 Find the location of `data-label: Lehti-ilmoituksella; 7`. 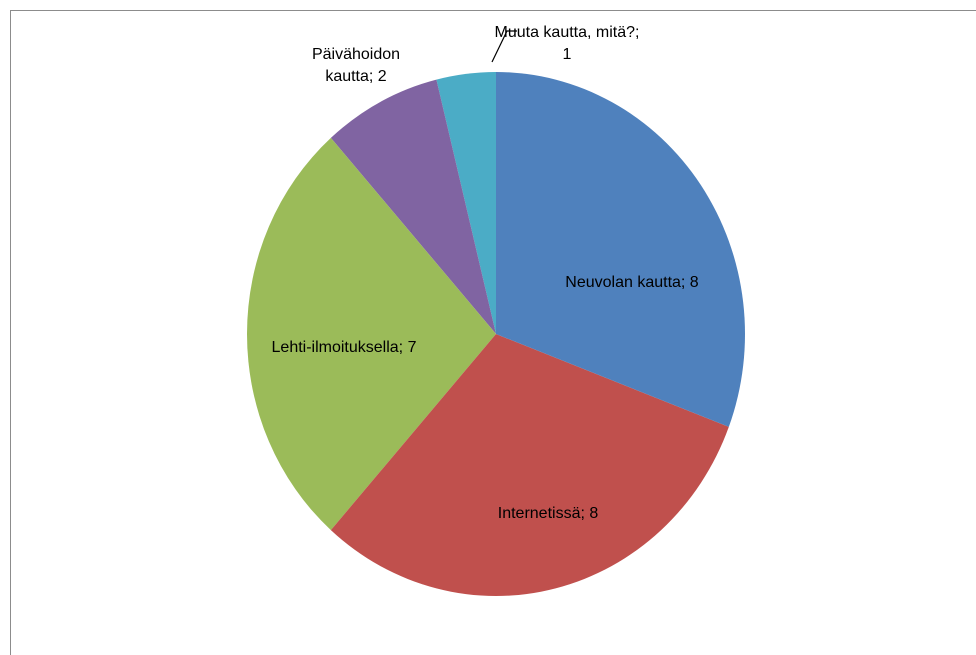

data-label: Lehti-ilmoituksella; 7 is located at coordinates (344, 347).